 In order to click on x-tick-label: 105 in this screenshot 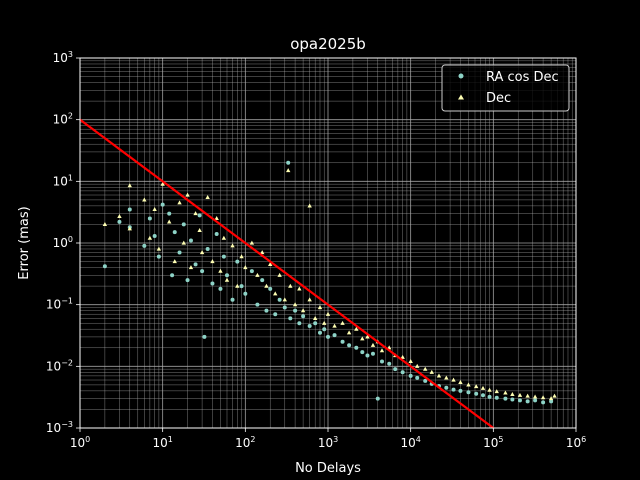, I will do `click(493, 442)`.